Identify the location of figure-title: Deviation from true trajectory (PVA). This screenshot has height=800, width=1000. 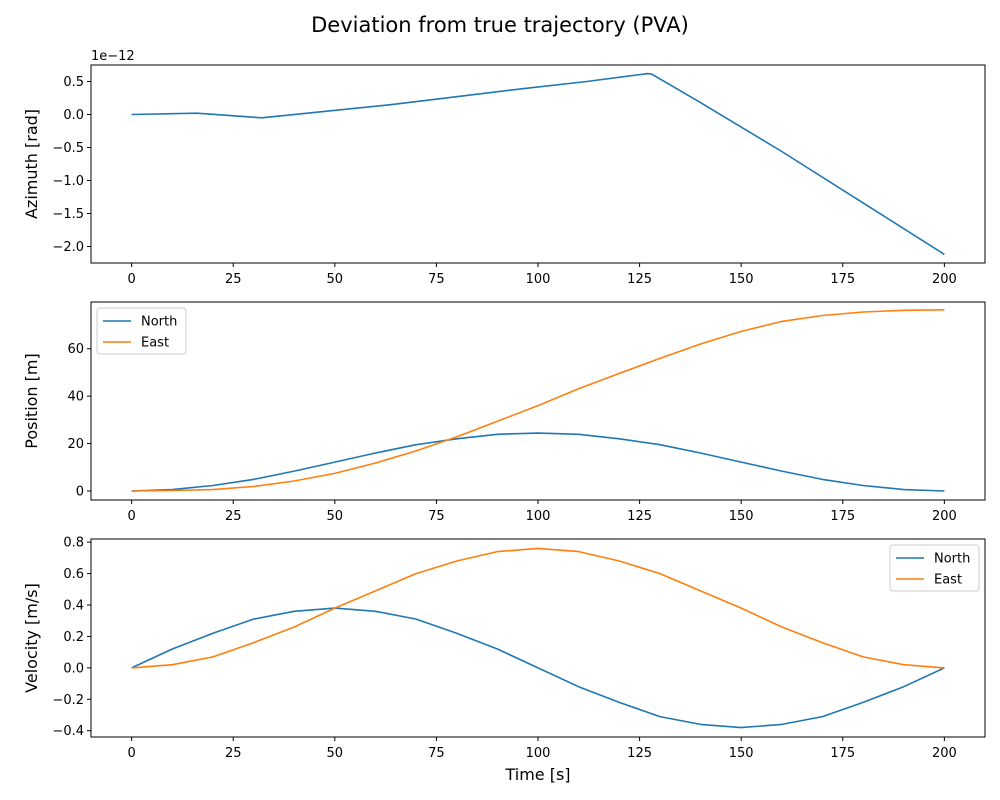
(500, 25).